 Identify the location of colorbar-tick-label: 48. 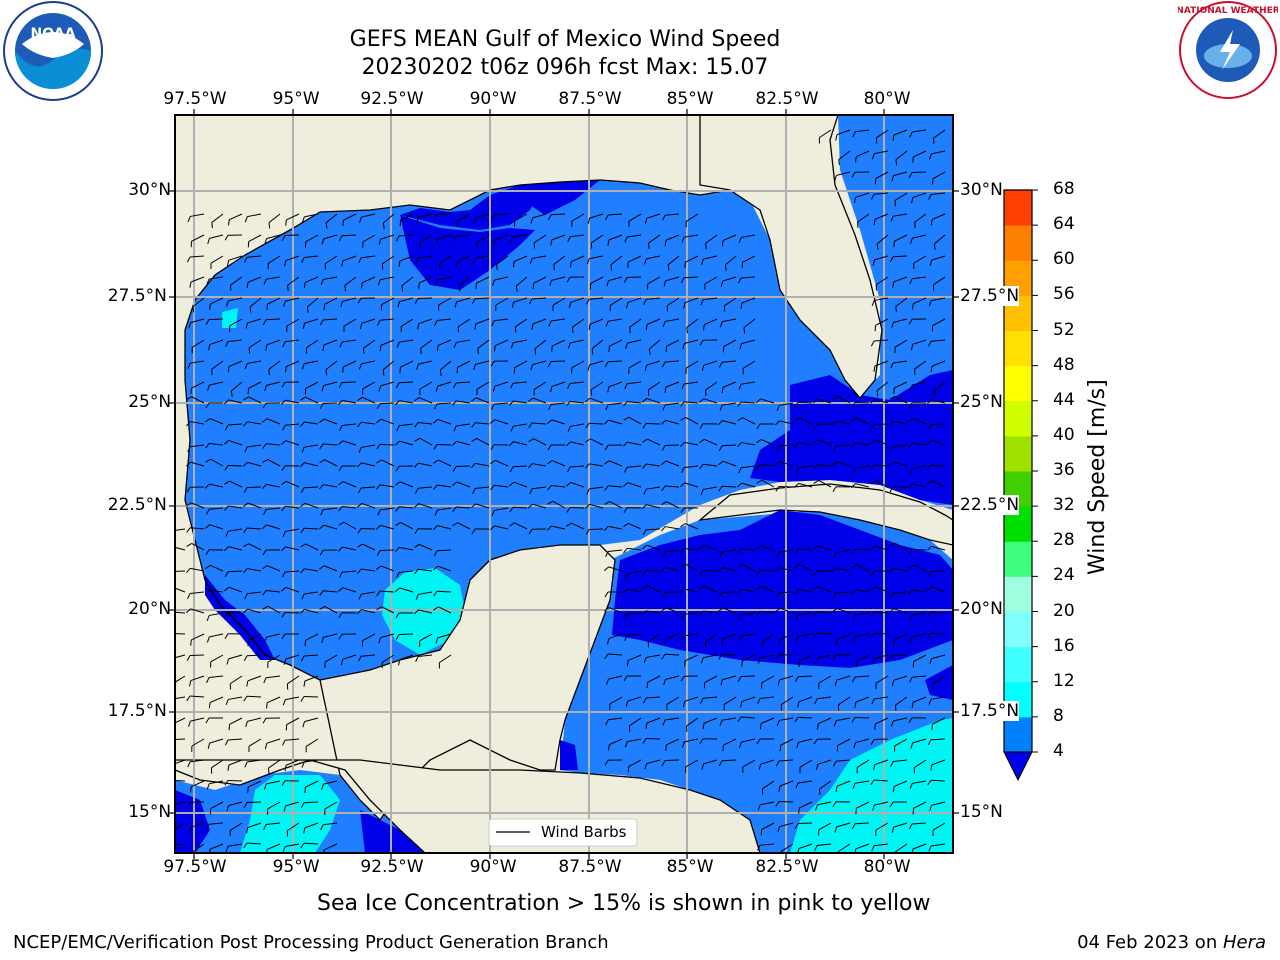
(1064, 364).